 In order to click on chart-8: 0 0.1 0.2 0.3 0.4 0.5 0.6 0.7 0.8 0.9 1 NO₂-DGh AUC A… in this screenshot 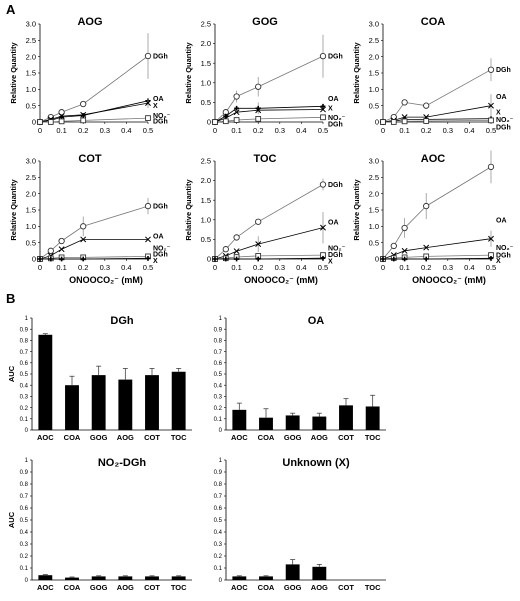, I will do `click(99, 524)`.